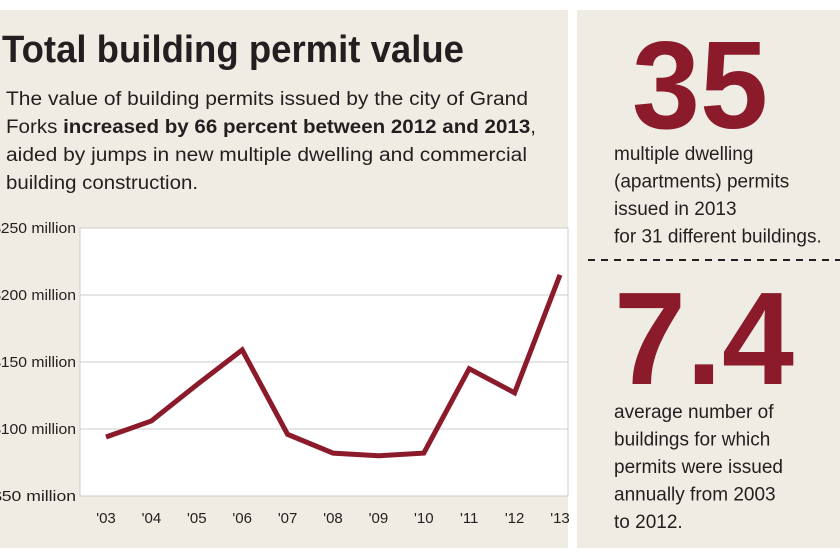 The image size is (840, 560). I want to click on x-tick-label: '04, so click(152, 518).